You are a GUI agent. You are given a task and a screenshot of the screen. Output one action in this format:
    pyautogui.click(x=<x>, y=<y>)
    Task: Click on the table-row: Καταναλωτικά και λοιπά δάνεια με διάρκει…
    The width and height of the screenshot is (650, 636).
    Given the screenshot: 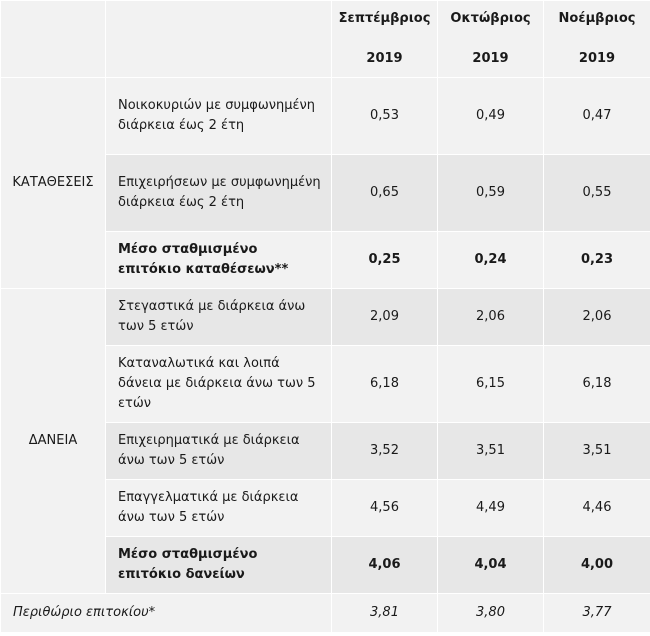 What is the action you would take?
    pyautogui.click(x=325, y=384)
    